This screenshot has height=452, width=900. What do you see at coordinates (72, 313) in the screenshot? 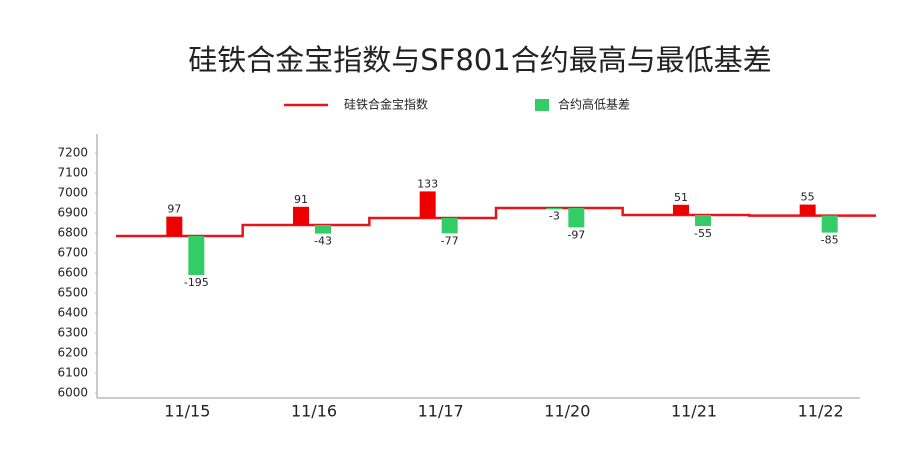
I see `y-tick-label: 6400` at bounding box center [72, 313].